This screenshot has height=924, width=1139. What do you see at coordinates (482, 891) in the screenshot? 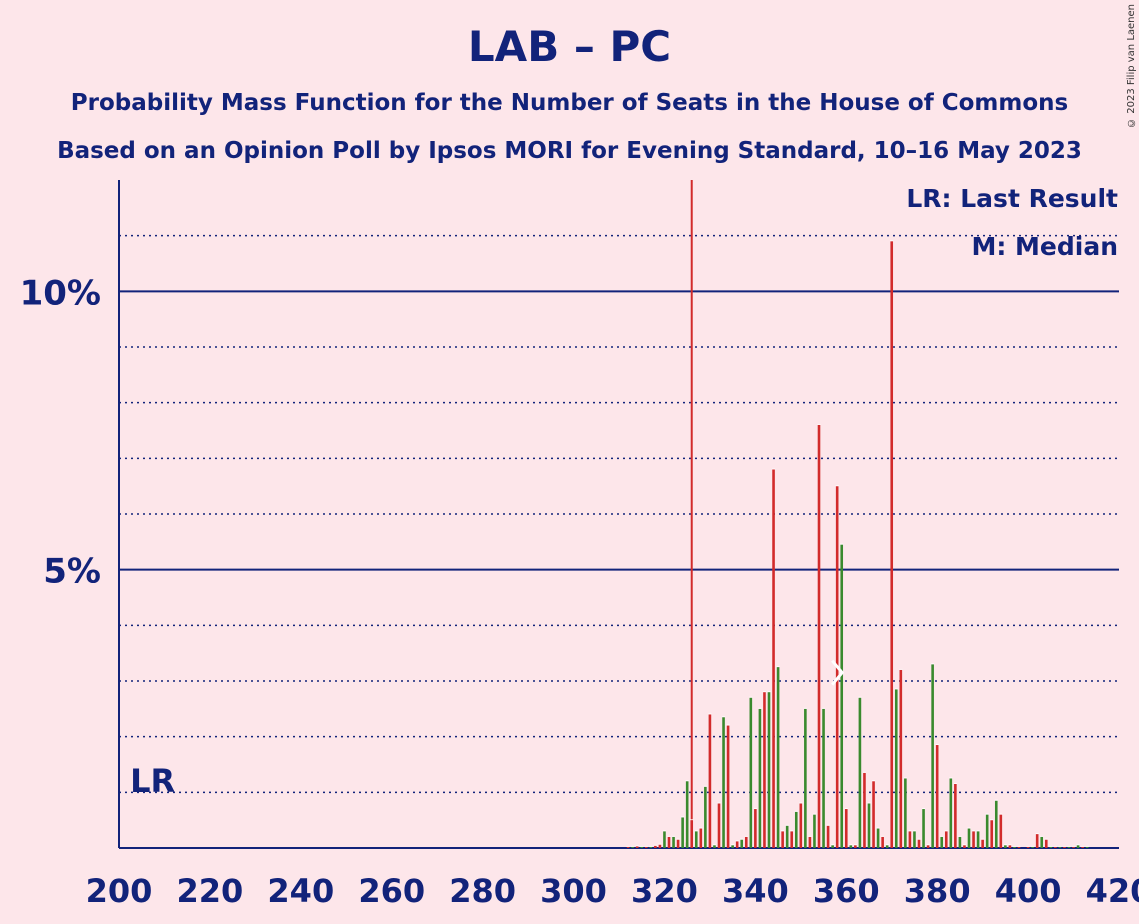
I see `x-tick-label: 280` at bounding box center [482, 891].